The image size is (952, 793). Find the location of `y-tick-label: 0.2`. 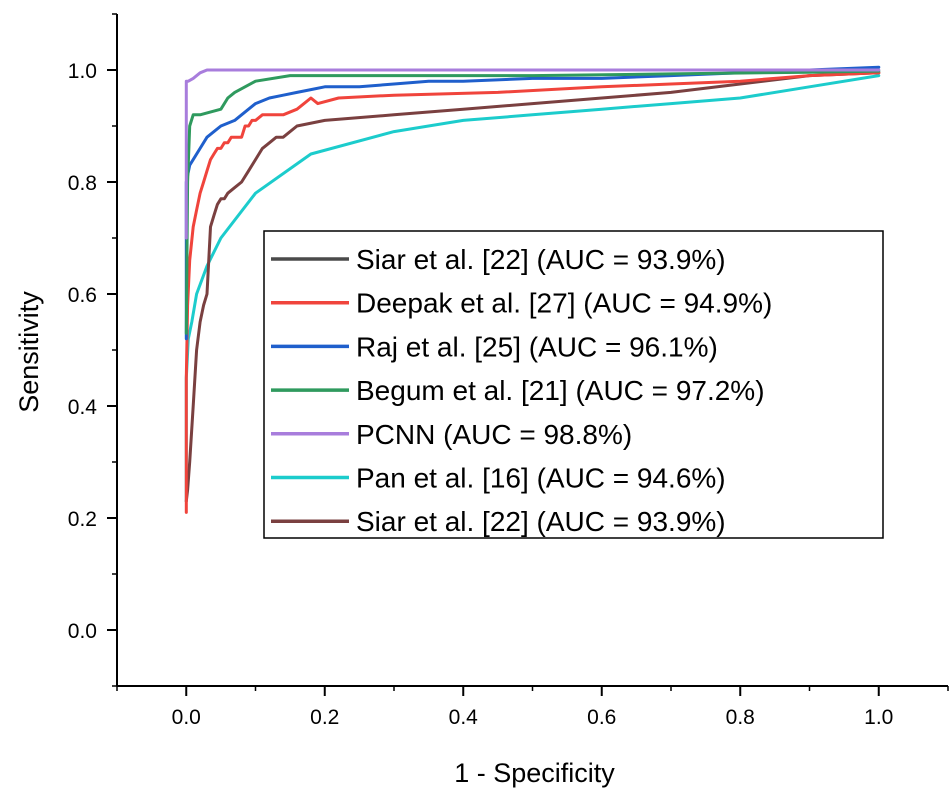

y-tick-label: 0.2 is located at coordinates (82, 519).